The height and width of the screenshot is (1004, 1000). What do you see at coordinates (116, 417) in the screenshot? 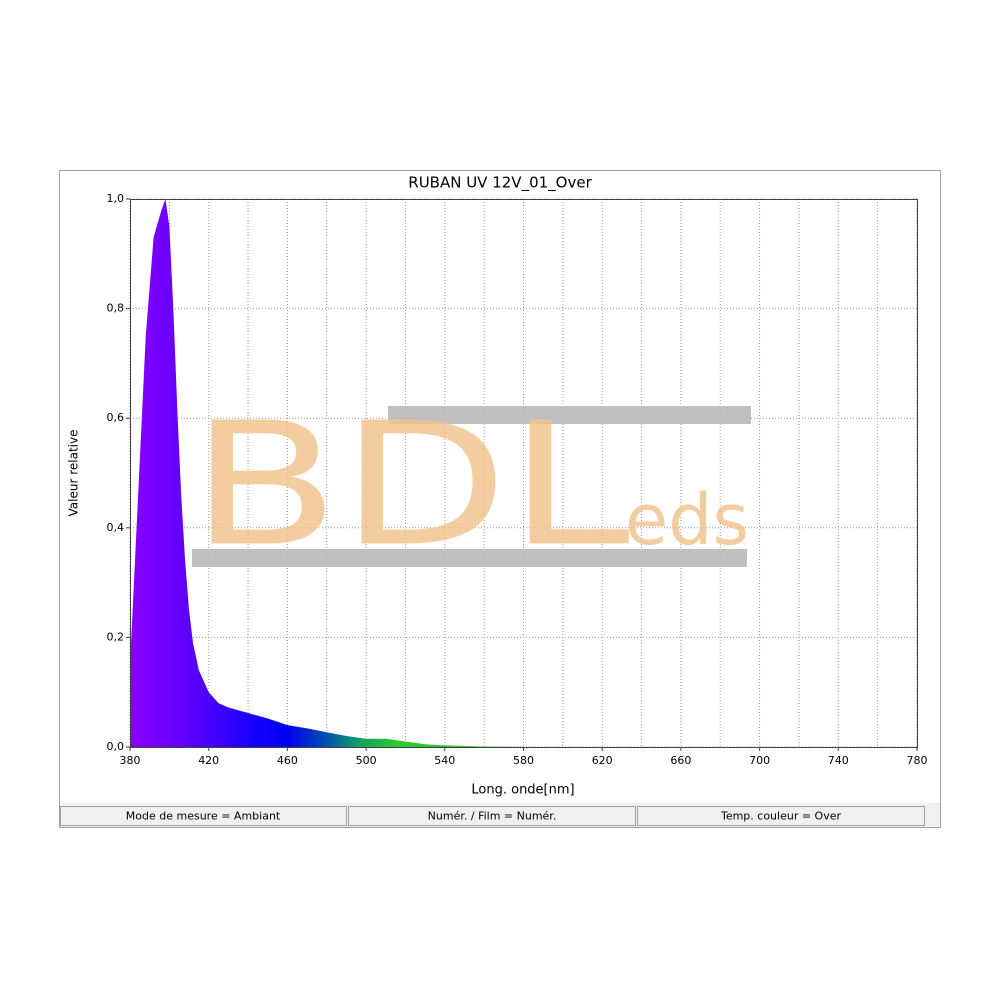
I see `y-tick-label: 0,6` at bounding box center [116, 417].